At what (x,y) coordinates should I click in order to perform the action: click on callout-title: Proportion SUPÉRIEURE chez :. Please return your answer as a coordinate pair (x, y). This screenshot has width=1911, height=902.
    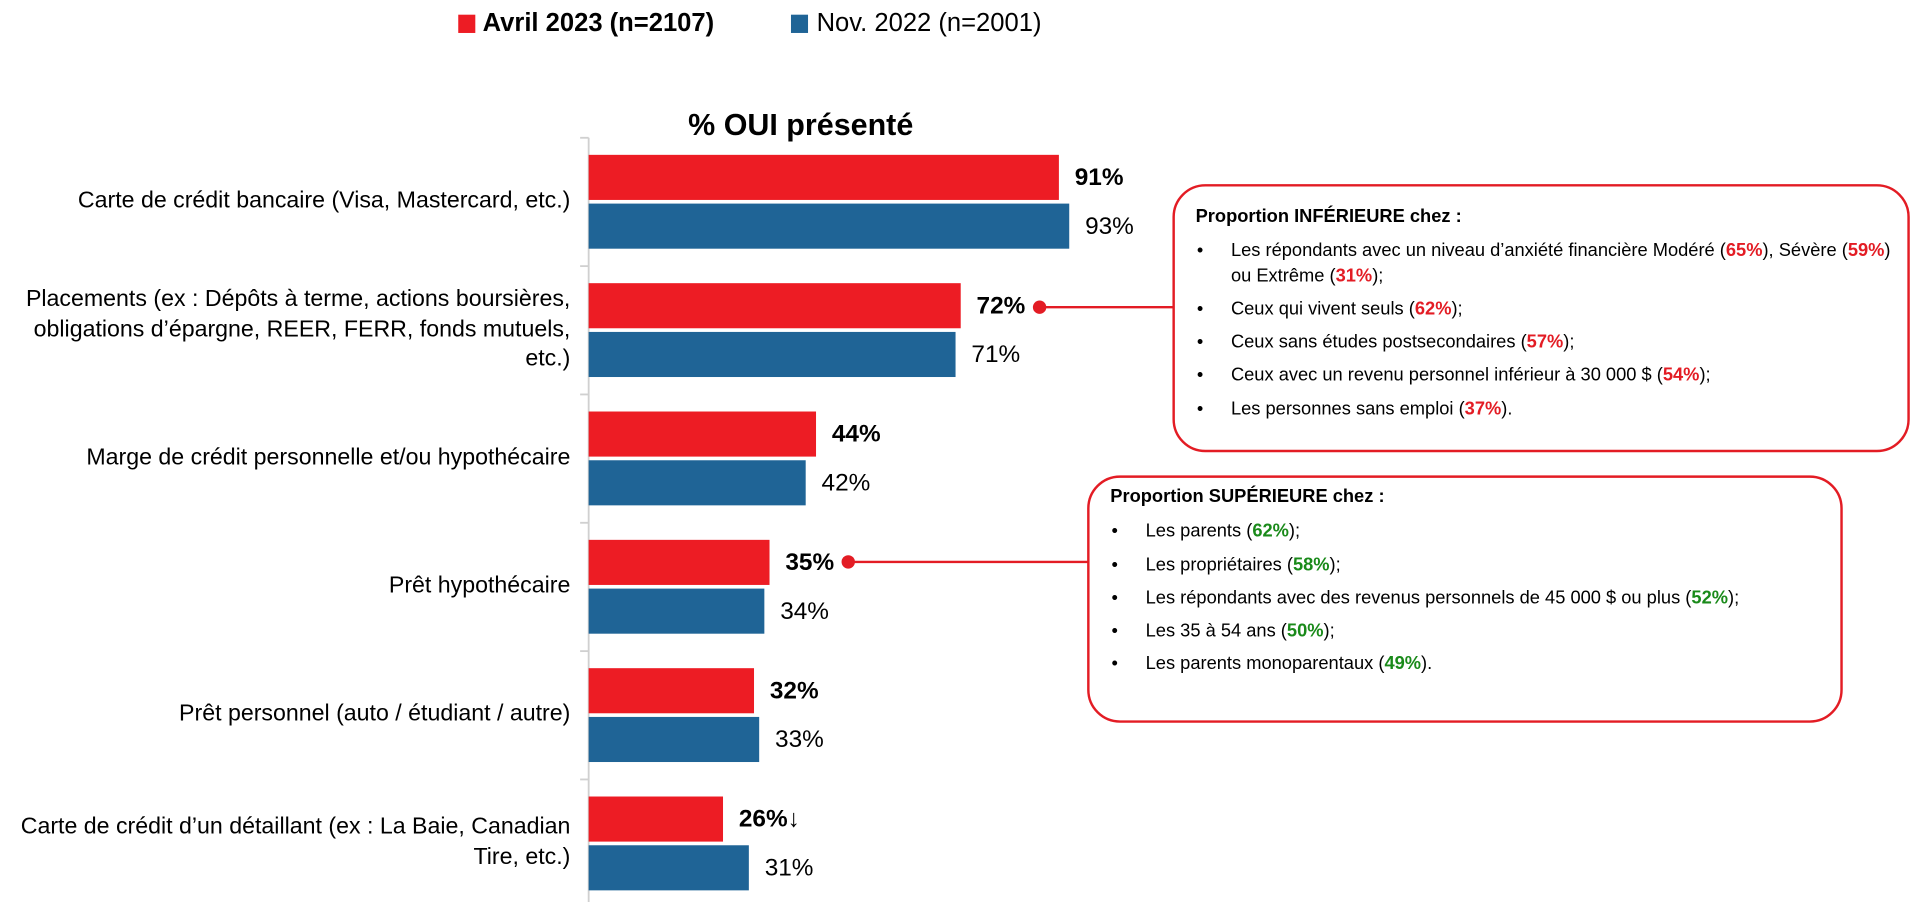
    Looking at the image, I should click on (1247, 497).